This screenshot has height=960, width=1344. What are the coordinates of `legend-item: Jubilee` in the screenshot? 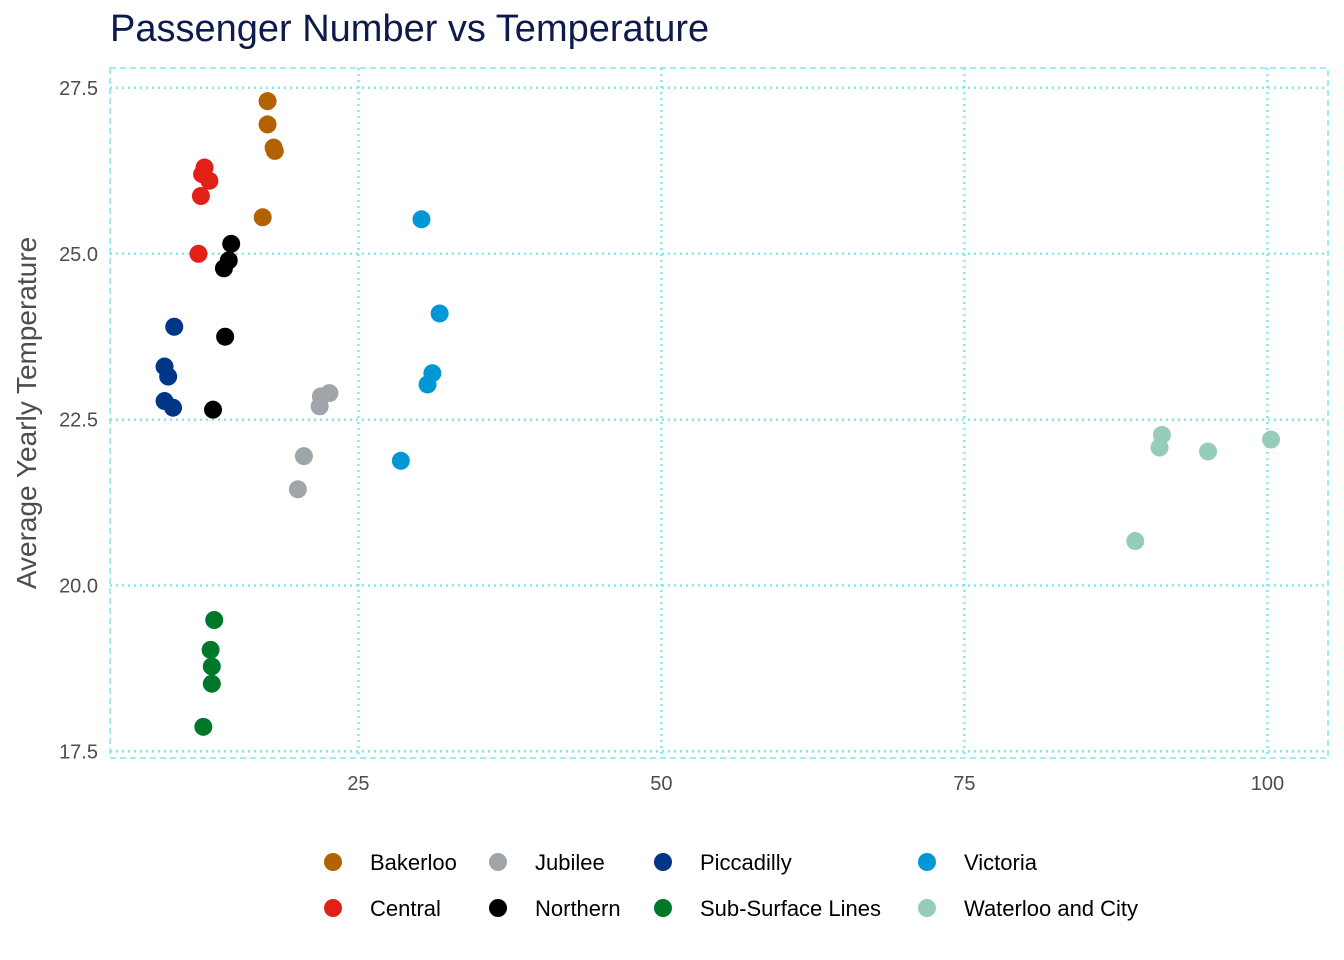 It's located at (547, 862).